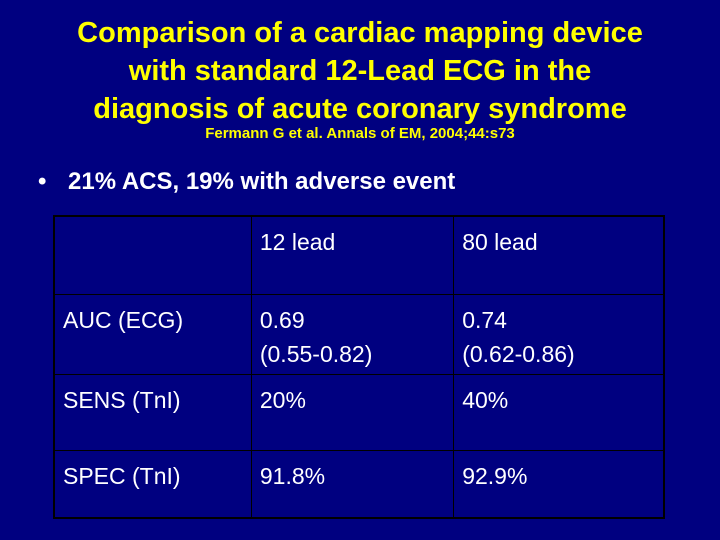  I want to click on table-cell: 91.8%, so click(352, 484).